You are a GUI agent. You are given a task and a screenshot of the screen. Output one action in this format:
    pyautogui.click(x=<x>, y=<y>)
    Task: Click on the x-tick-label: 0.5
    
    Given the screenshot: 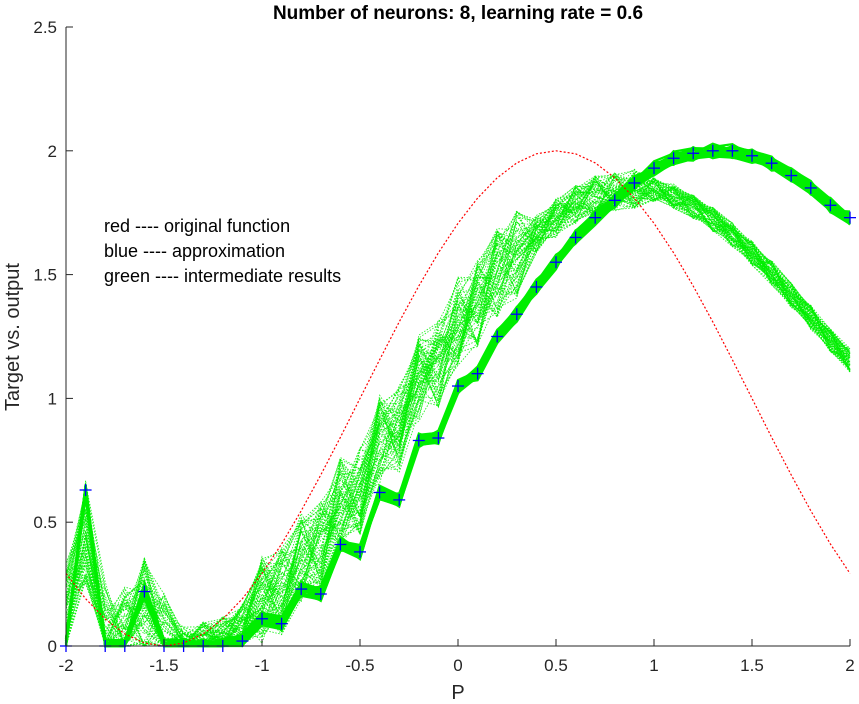 What is the action you would take?
    pyautogui.click(x=556, y=665)
    